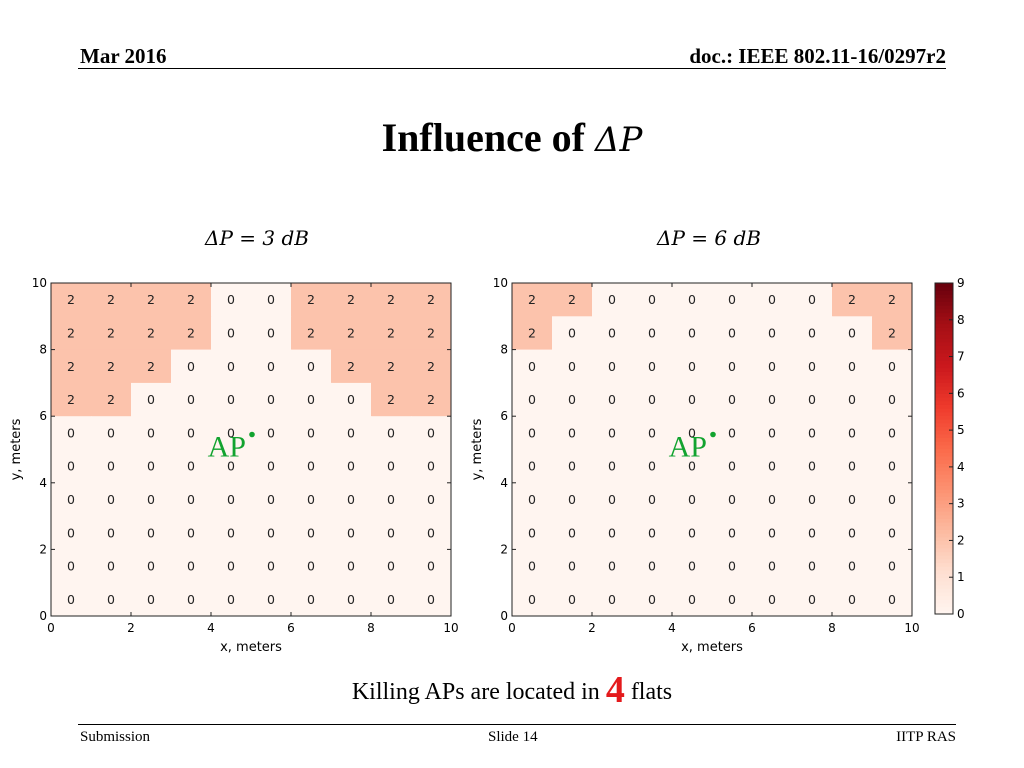 This screenshot has width=1024, height=768. What do you see at coordinates (961, 393) in the screenshot?
I see `colorbar-tick-label: 6` at bounding box center [961, 393].